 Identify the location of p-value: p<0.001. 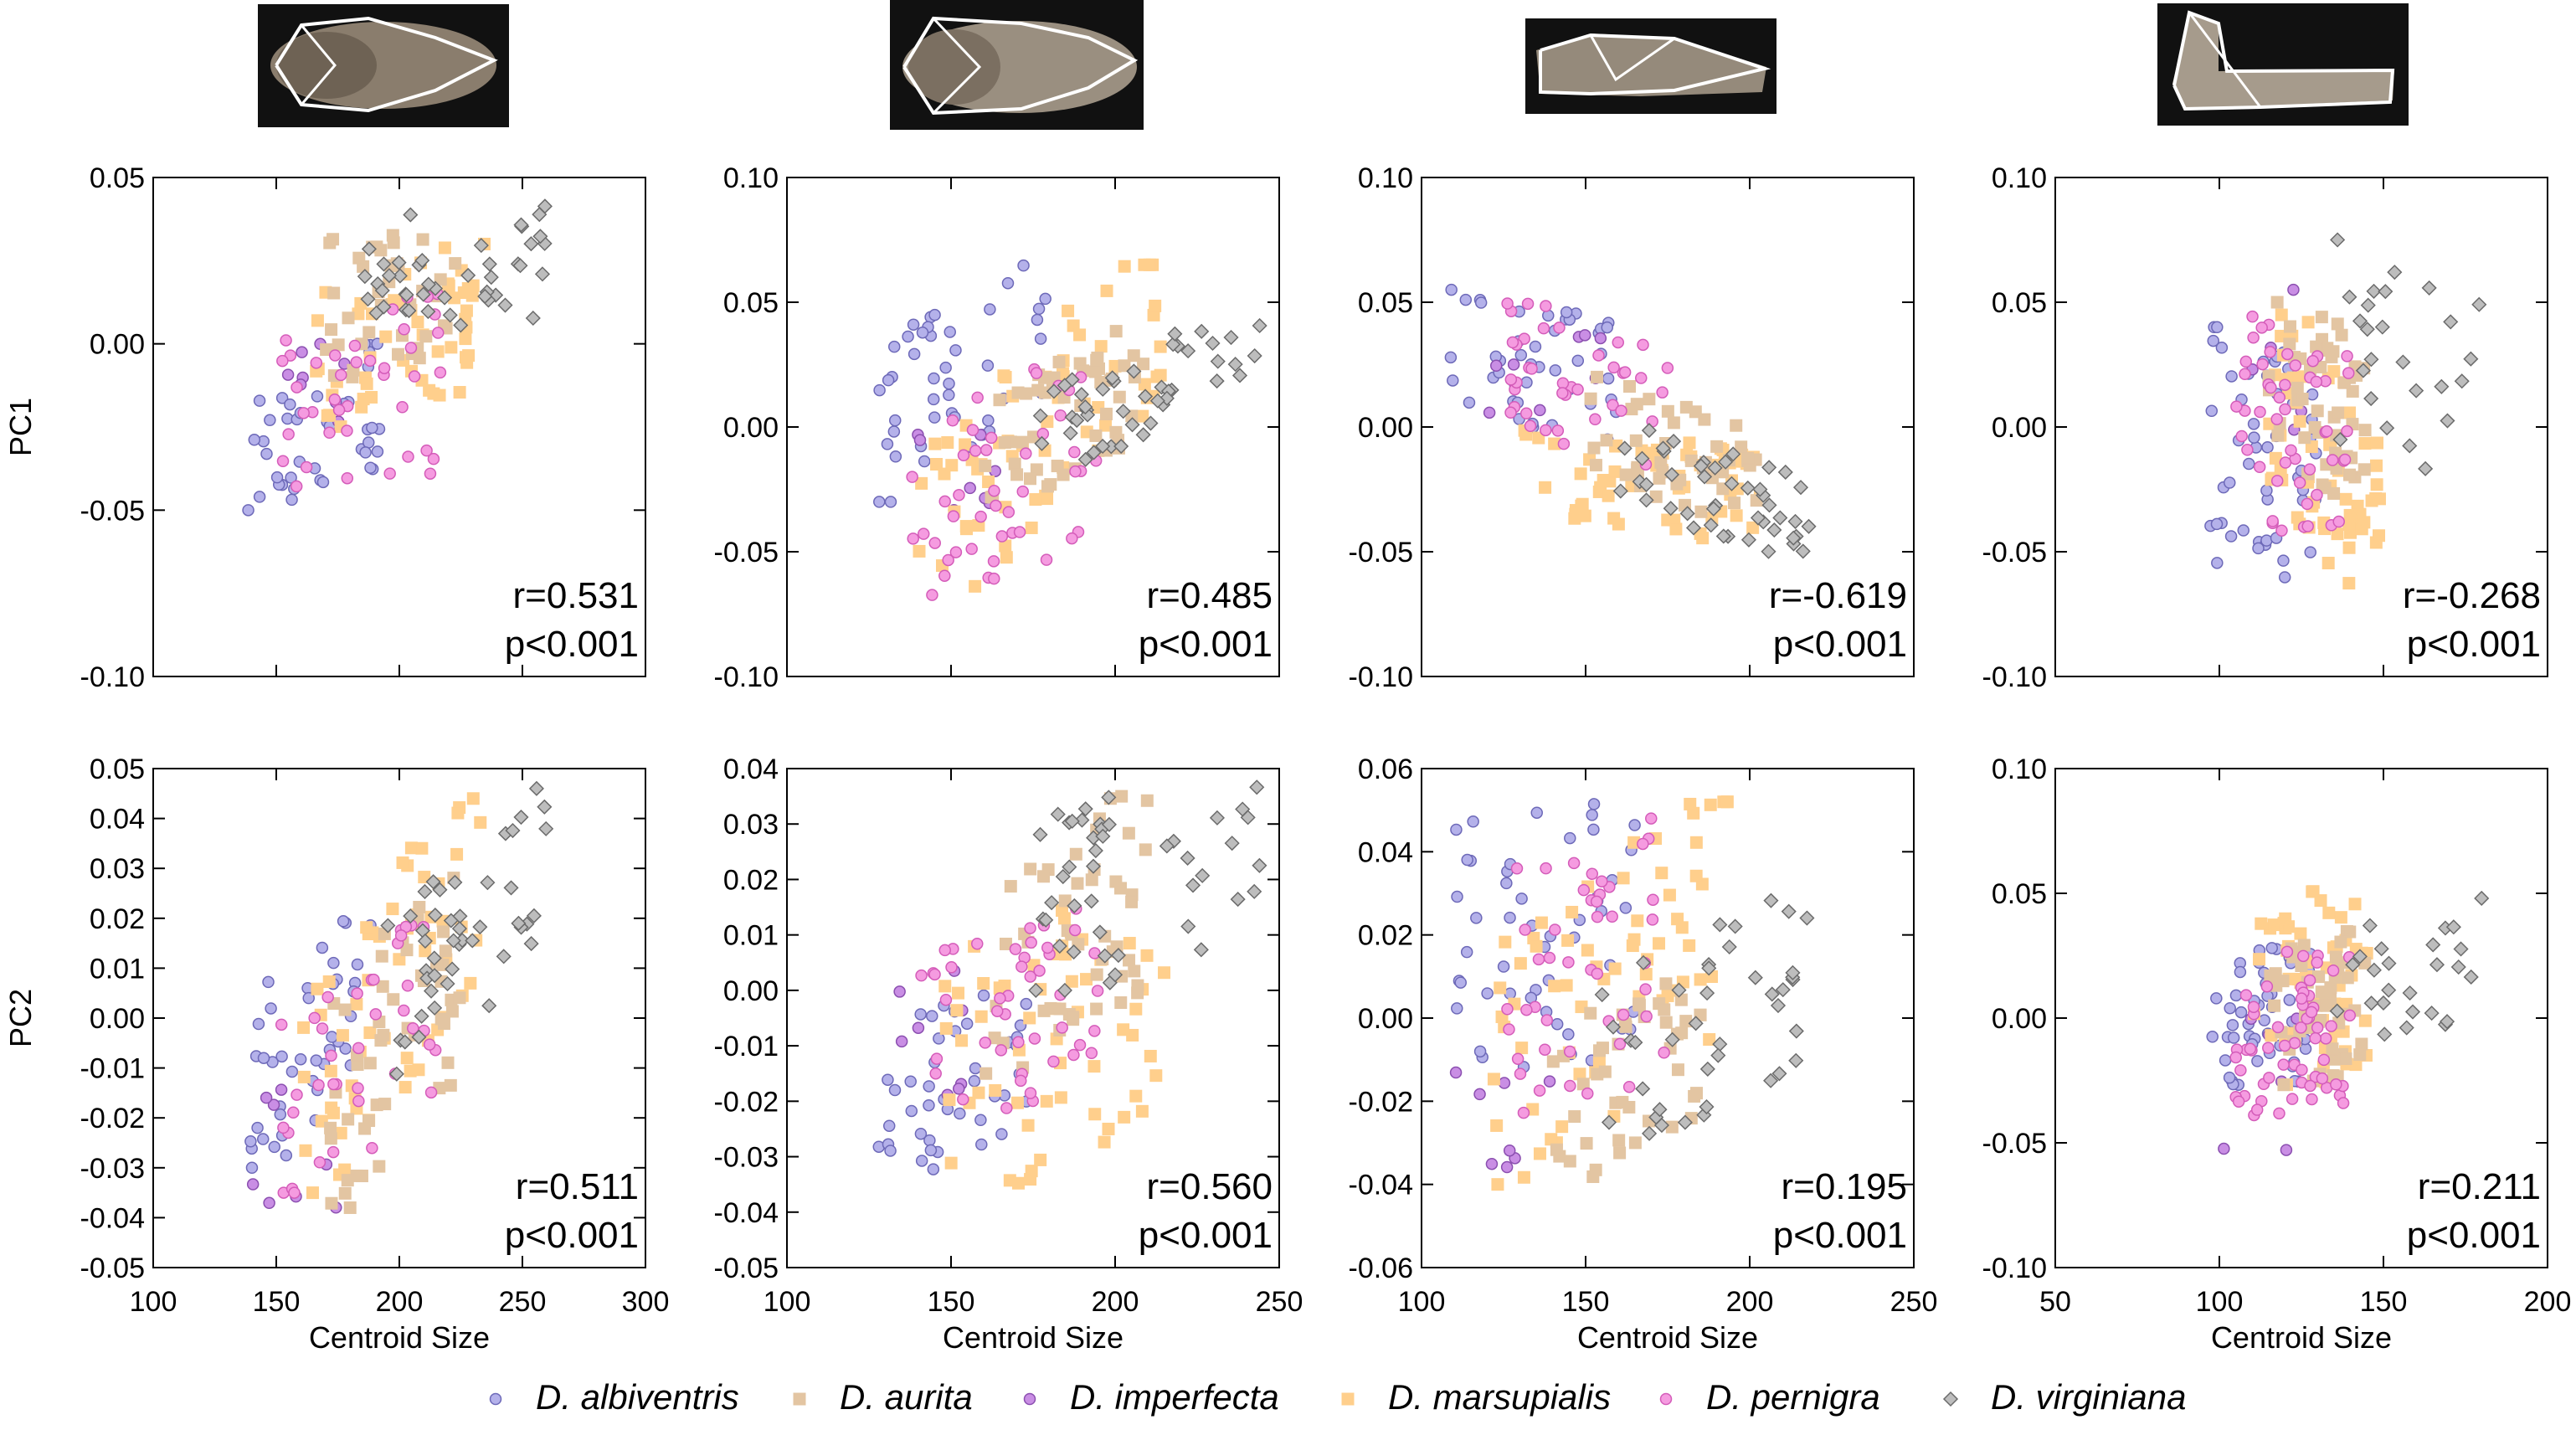
(1206, 644).